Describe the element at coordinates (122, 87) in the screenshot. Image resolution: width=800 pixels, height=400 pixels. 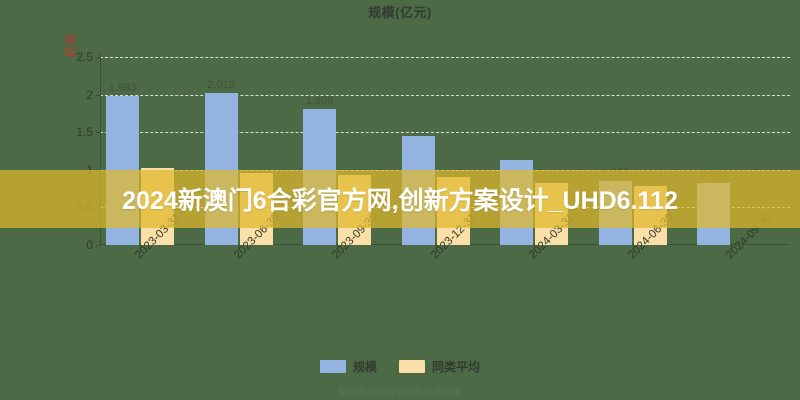
I see `bar-value-label: 1.983` at that location.